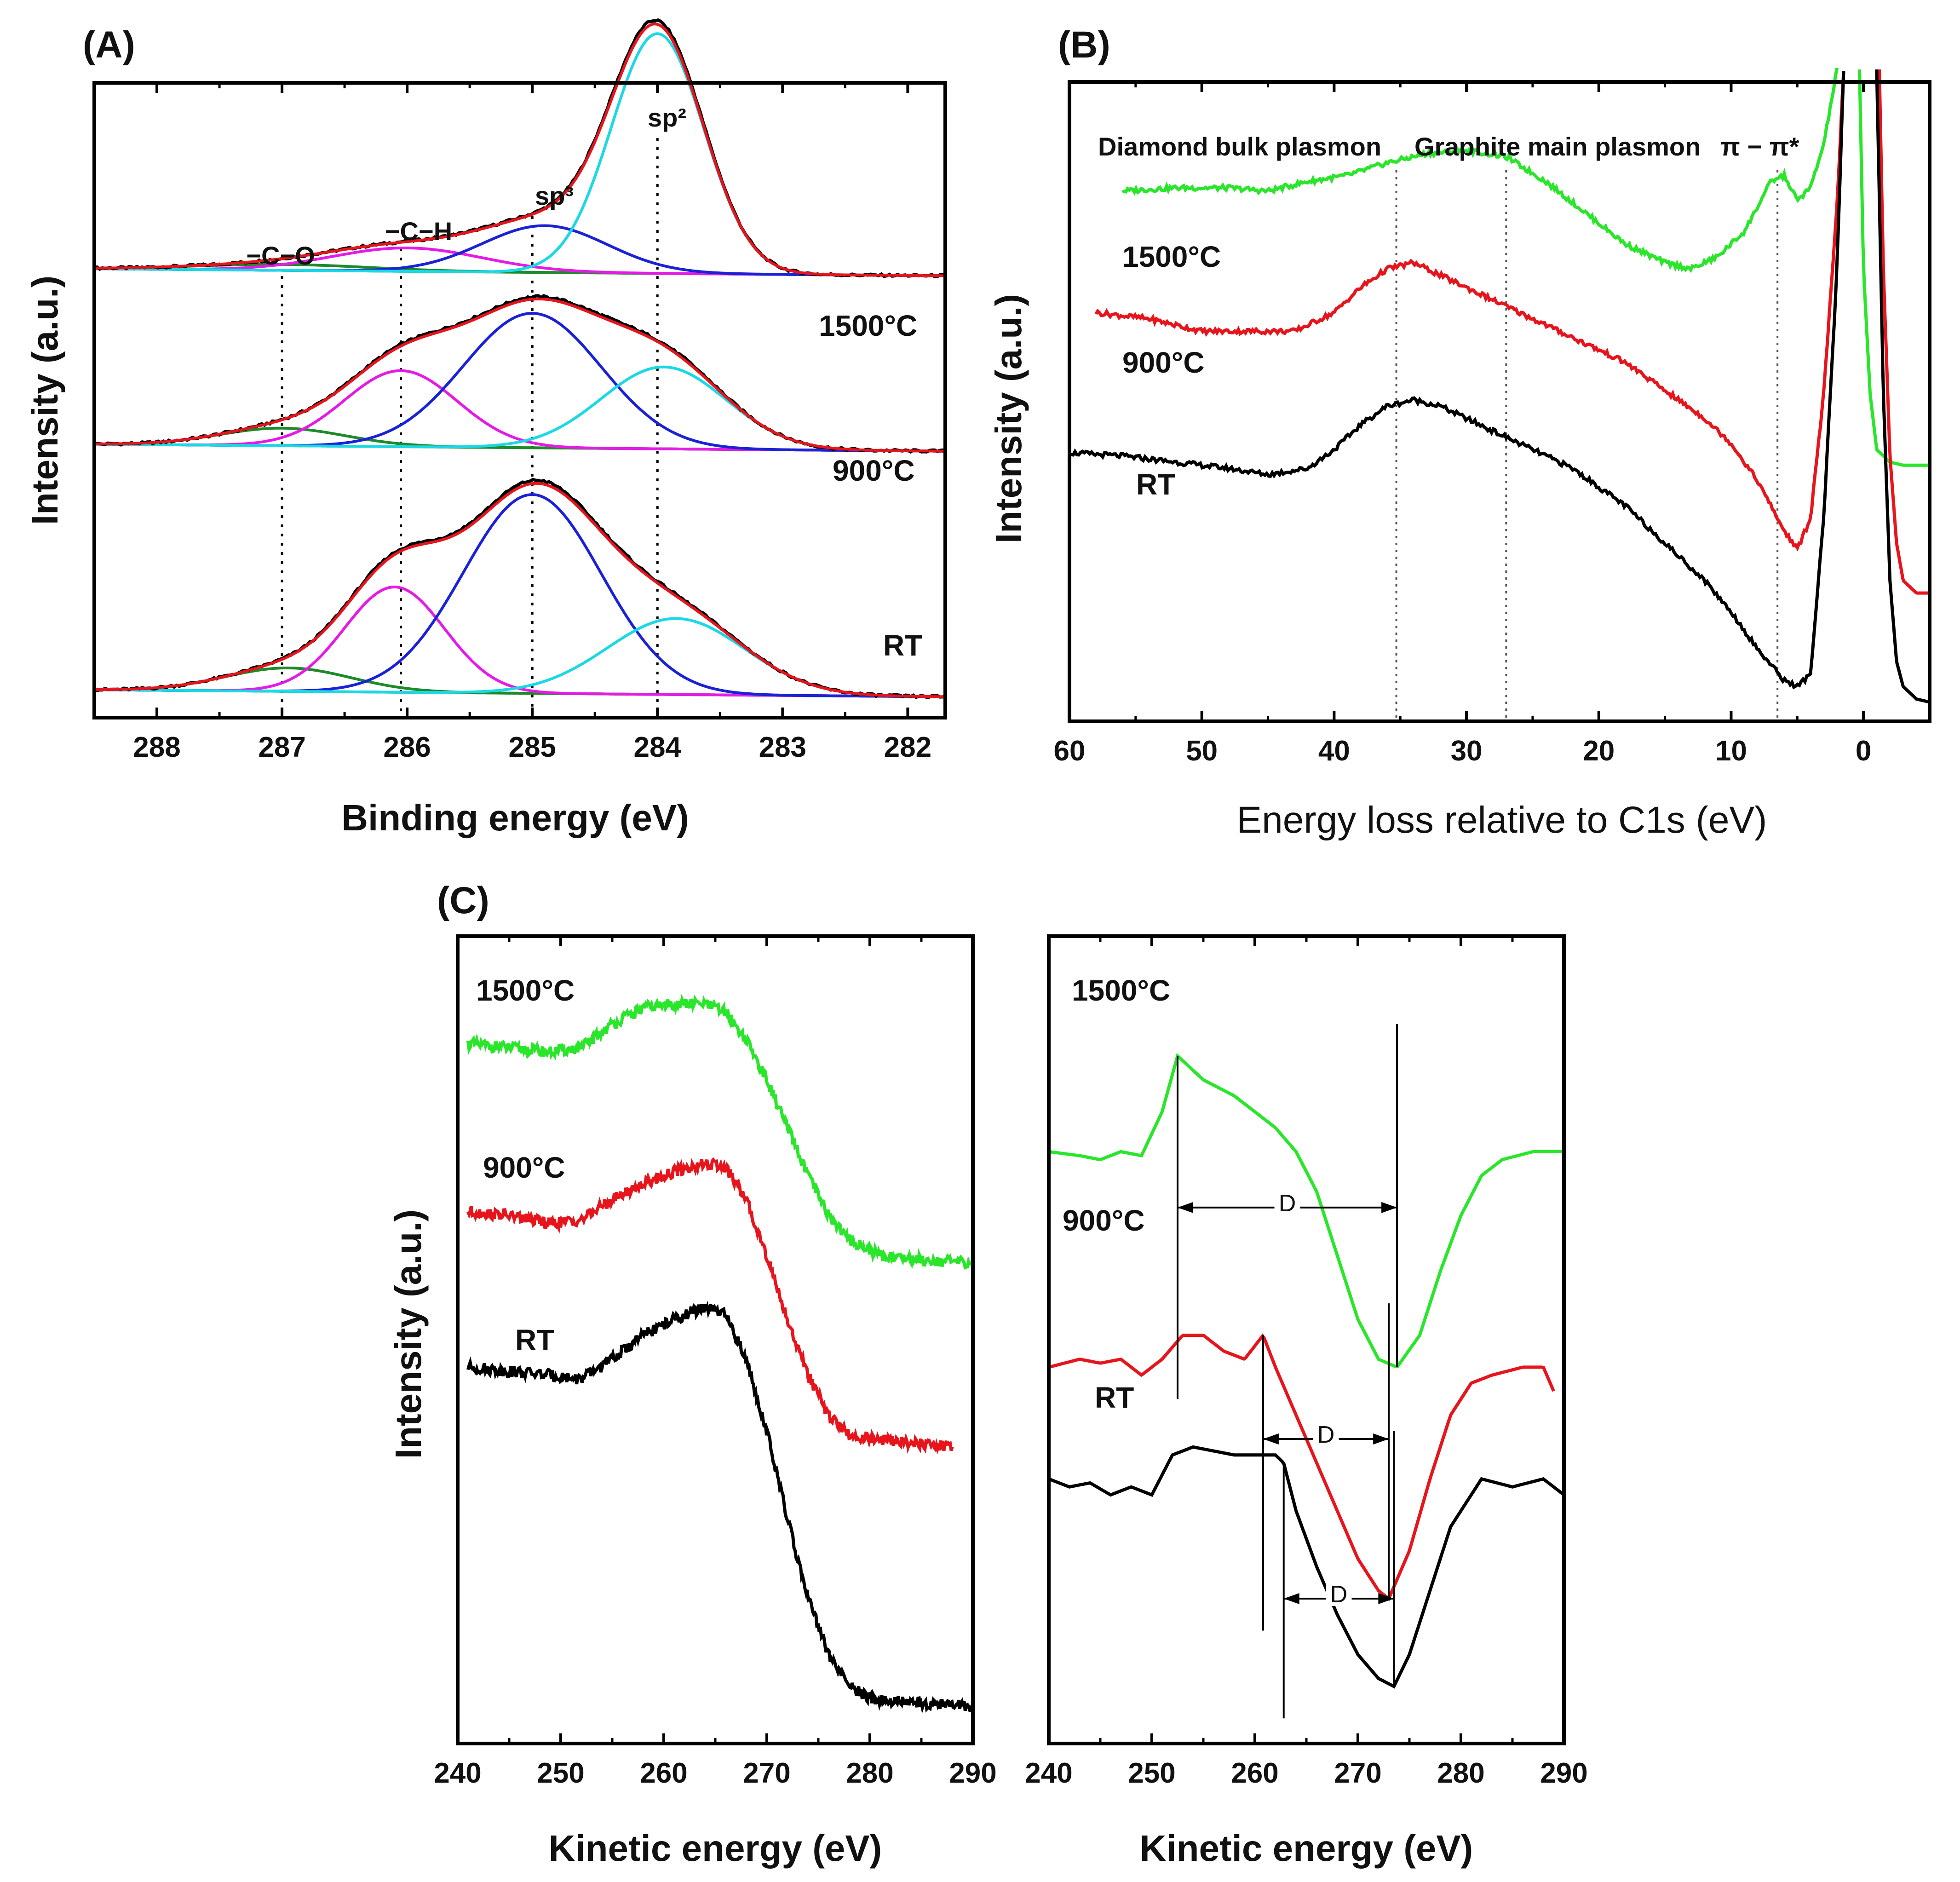 This screenshot has width=1960, height=1882. I want to click on a-x-tick-label: 282, so click(907, 747).